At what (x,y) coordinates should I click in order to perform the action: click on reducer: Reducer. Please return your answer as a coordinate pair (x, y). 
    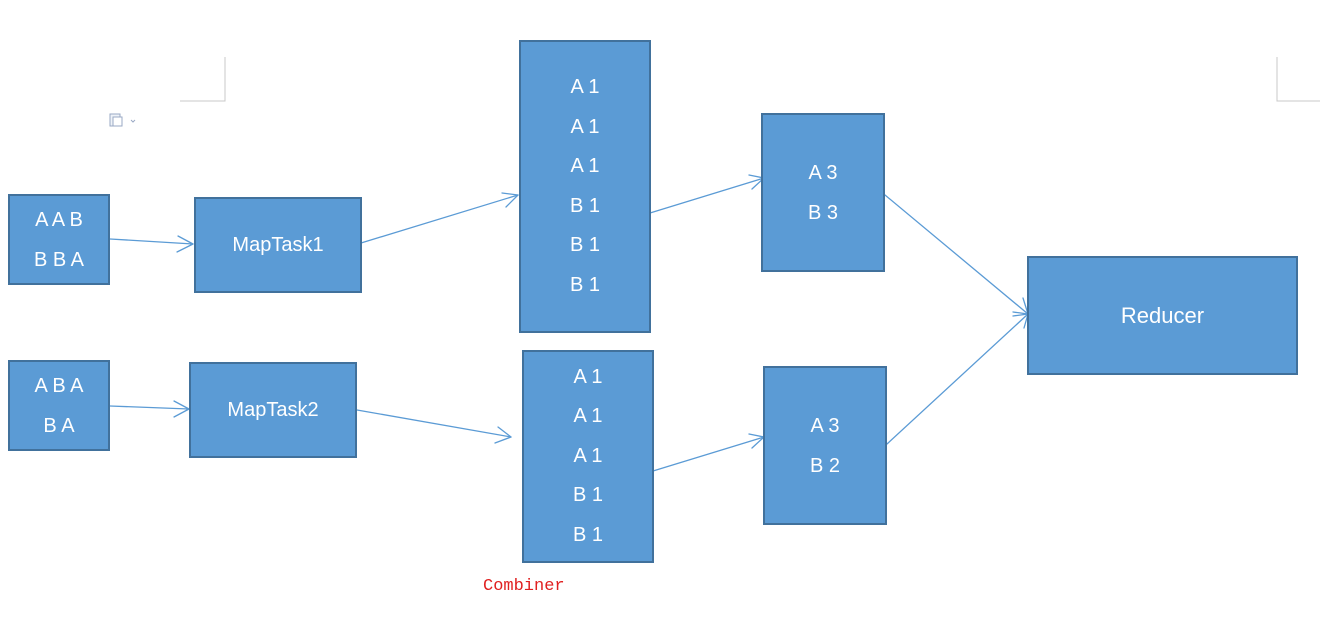
    Looking at the image, I should click on (1162, 315).